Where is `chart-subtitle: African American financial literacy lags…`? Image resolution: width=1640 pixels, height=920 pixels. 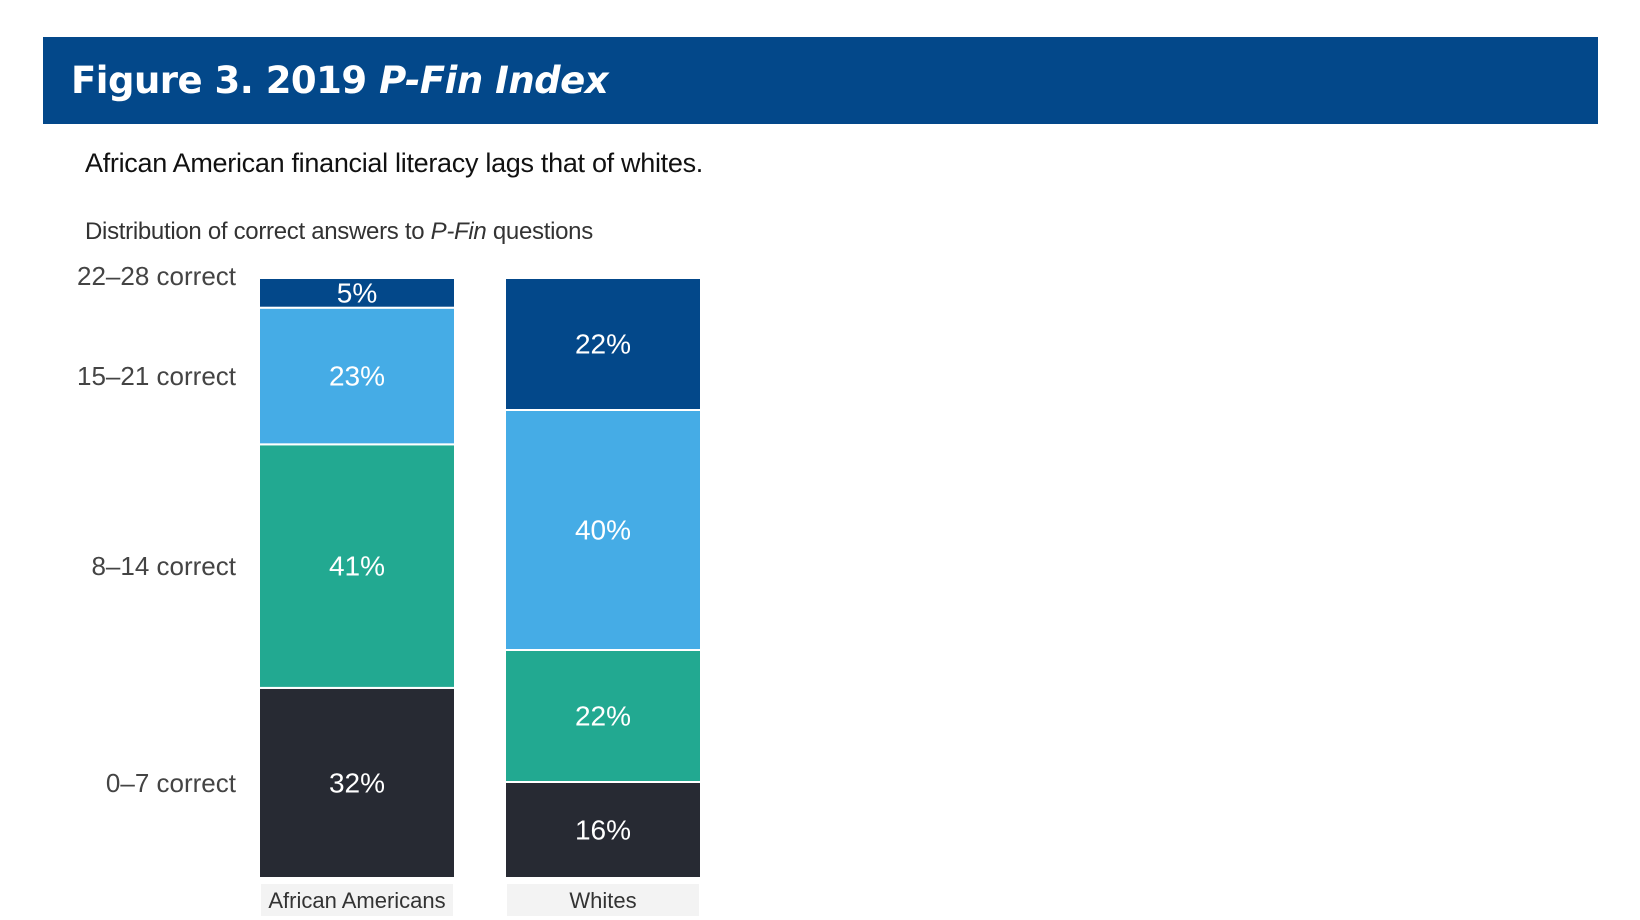
chart-subtitle: African American financial literacy lags… is located at coordinates (394, 163).